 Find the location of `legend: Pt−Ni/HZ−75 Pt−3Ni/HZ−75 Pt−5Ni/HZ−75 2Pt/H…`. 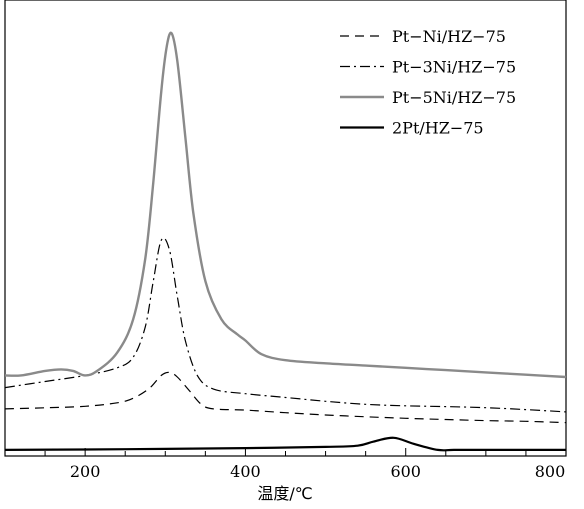

legend: Pt−Ni/HZ−75 Pt−3Ni/HZ−75 Pt−5Ni/HZ−75 2Pt/H… is located at coordinates (428, 82).